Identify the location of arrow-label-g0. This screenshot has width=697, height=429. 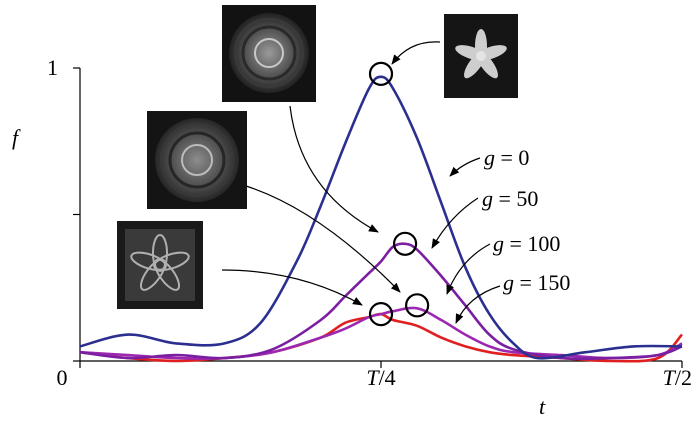
(465, 167).